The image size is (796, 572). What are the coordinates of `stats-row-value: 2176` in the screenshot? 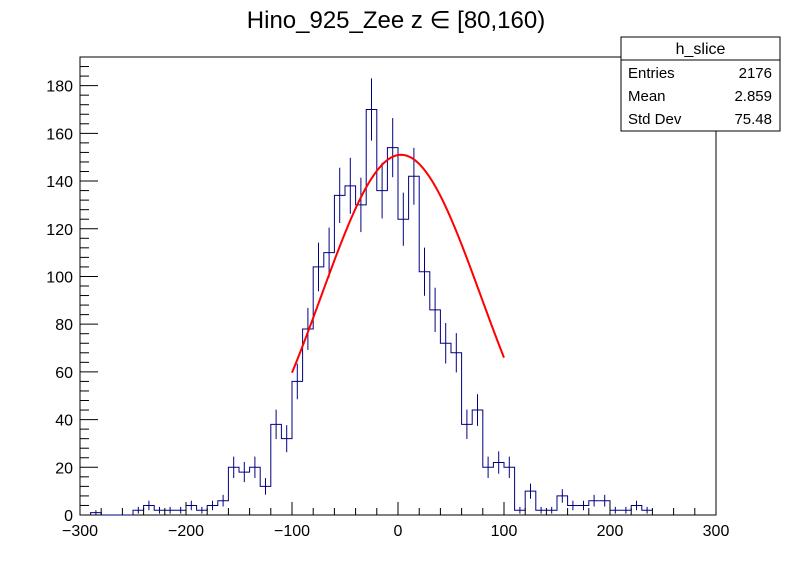 It's located at (755, 73).